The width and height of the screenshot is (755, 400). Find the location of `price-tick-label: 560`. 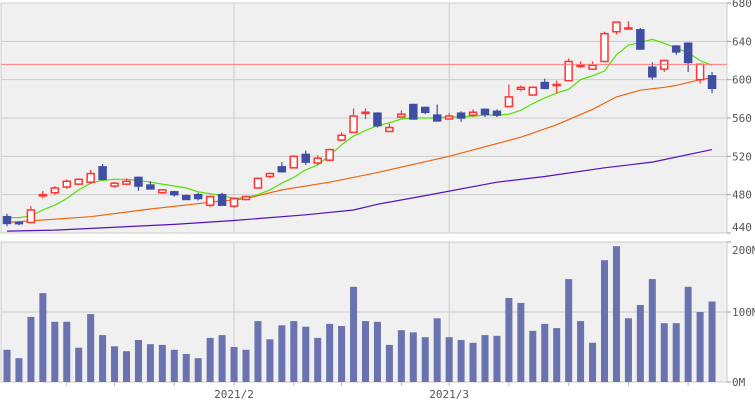

price-tick-label: 560 is located at coordinates (742, 118).